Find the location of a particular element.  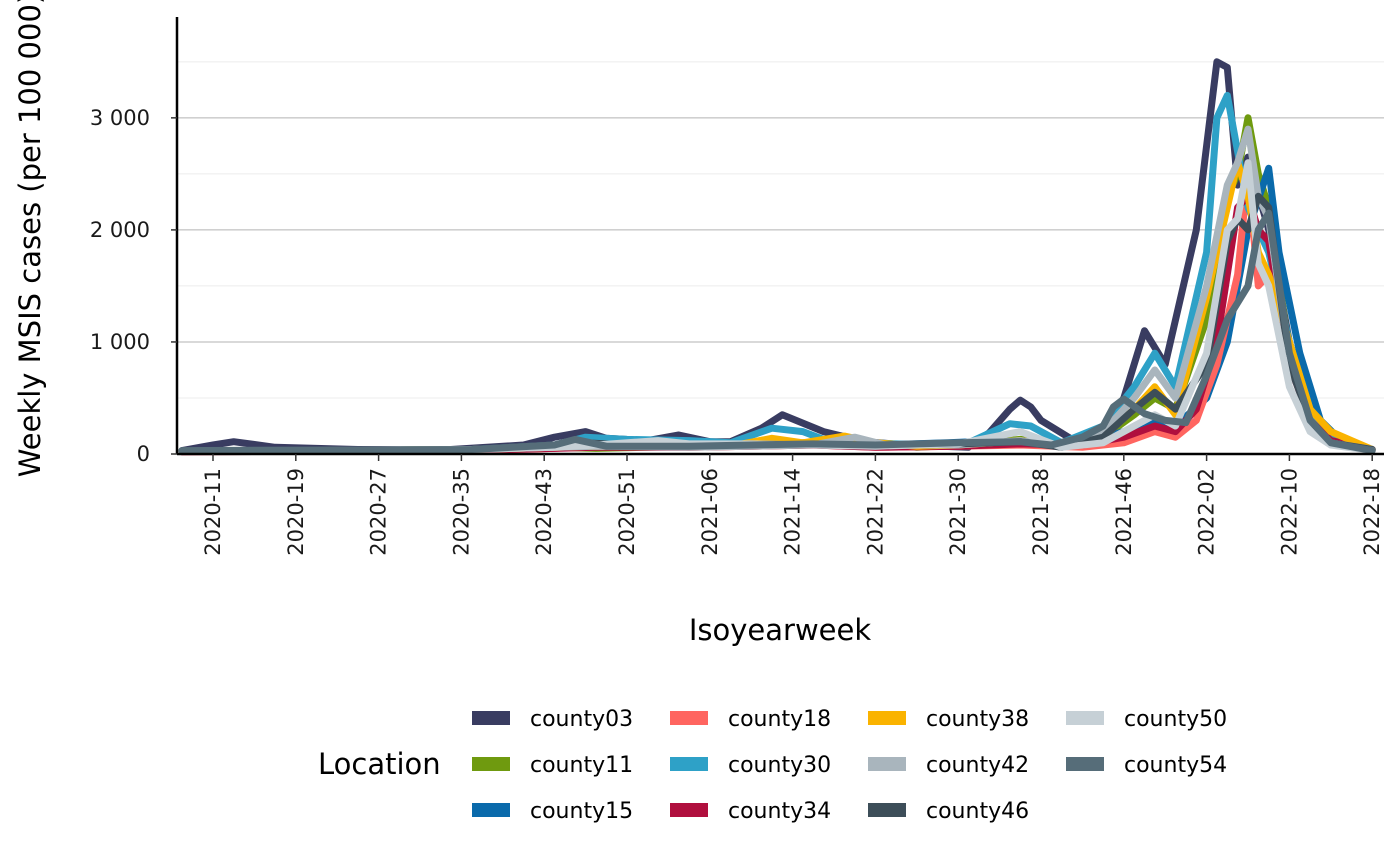

y-ticks: 0 1 000 2 000 3 000 is located at coordinates (133, 286).